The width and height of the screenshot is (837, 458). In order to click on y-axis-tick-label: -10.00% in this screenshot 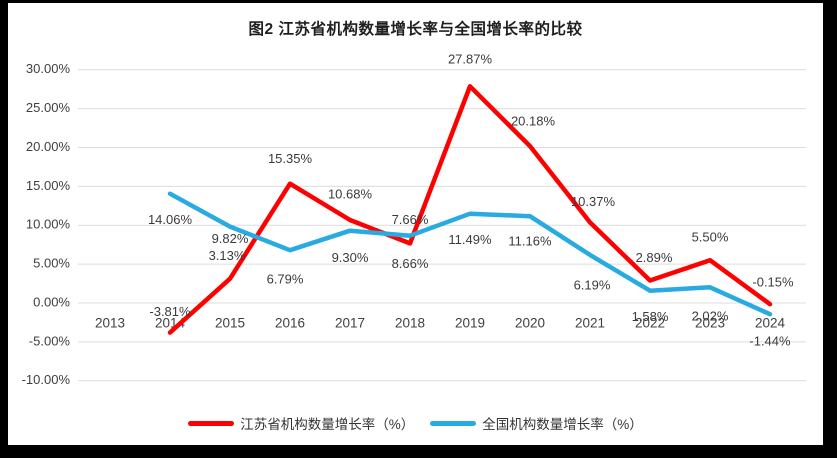, I will do `click(46, 379)`.